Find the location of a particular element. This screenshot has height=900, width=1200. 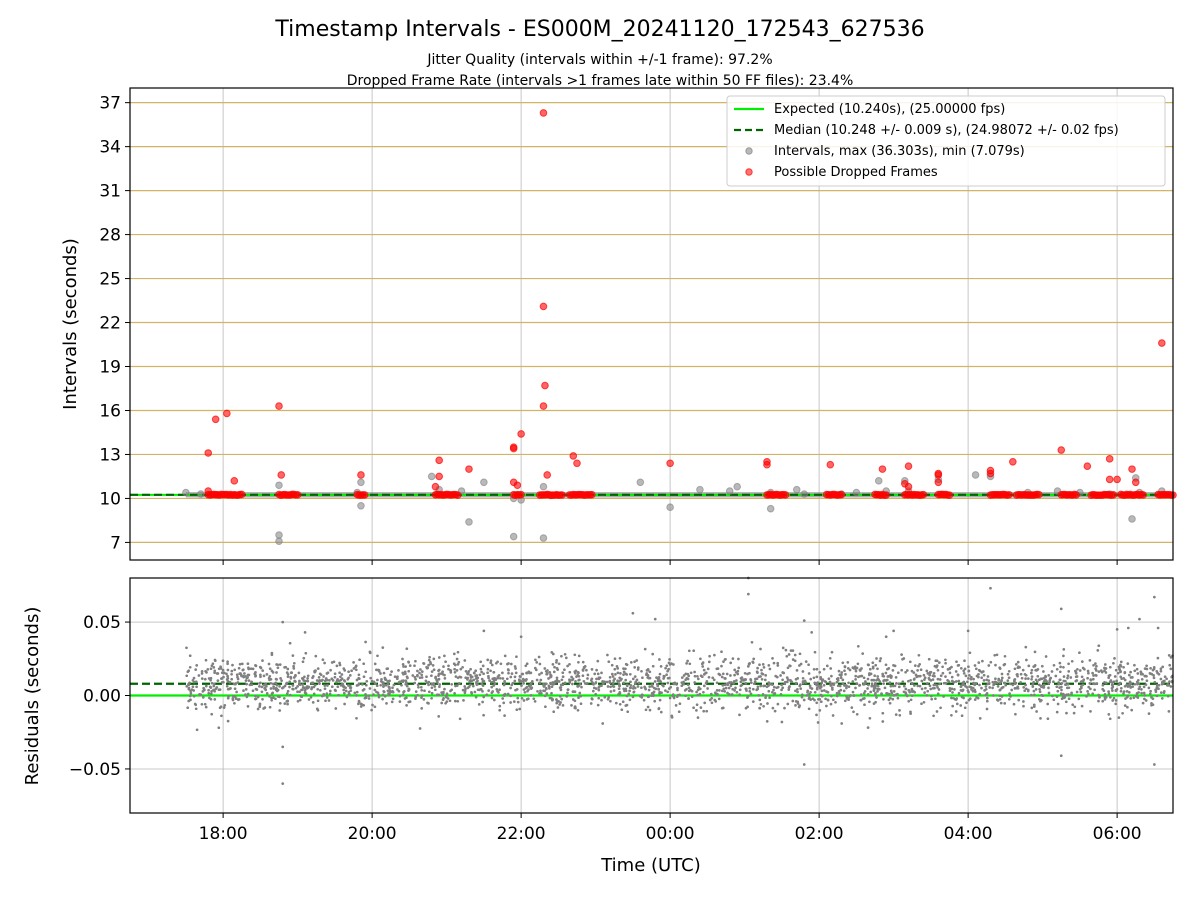

residual-point-2073 is located at coordinates (403, 674).